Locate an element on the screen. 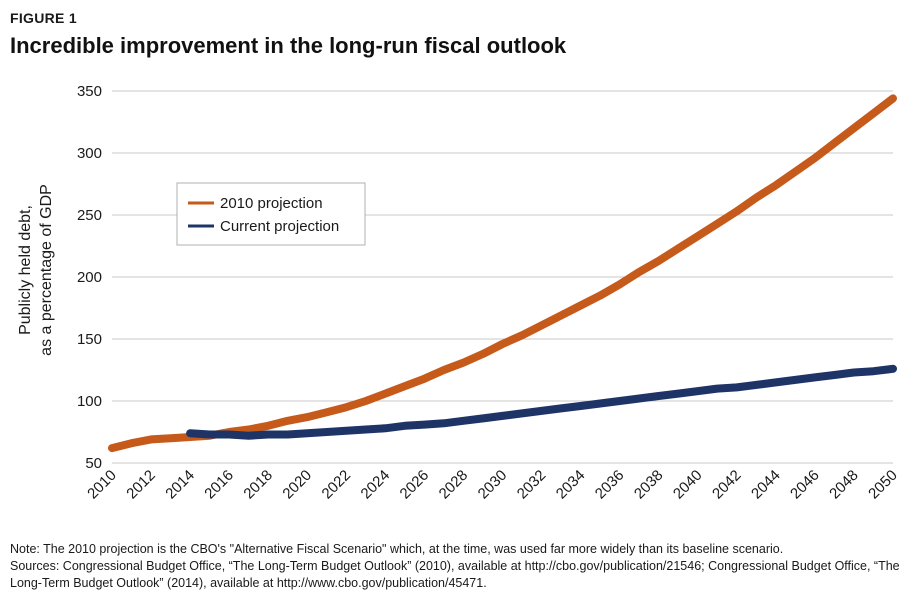 This screenshot has height=604, width=910. legend-box is located at coordinates (271, 214).